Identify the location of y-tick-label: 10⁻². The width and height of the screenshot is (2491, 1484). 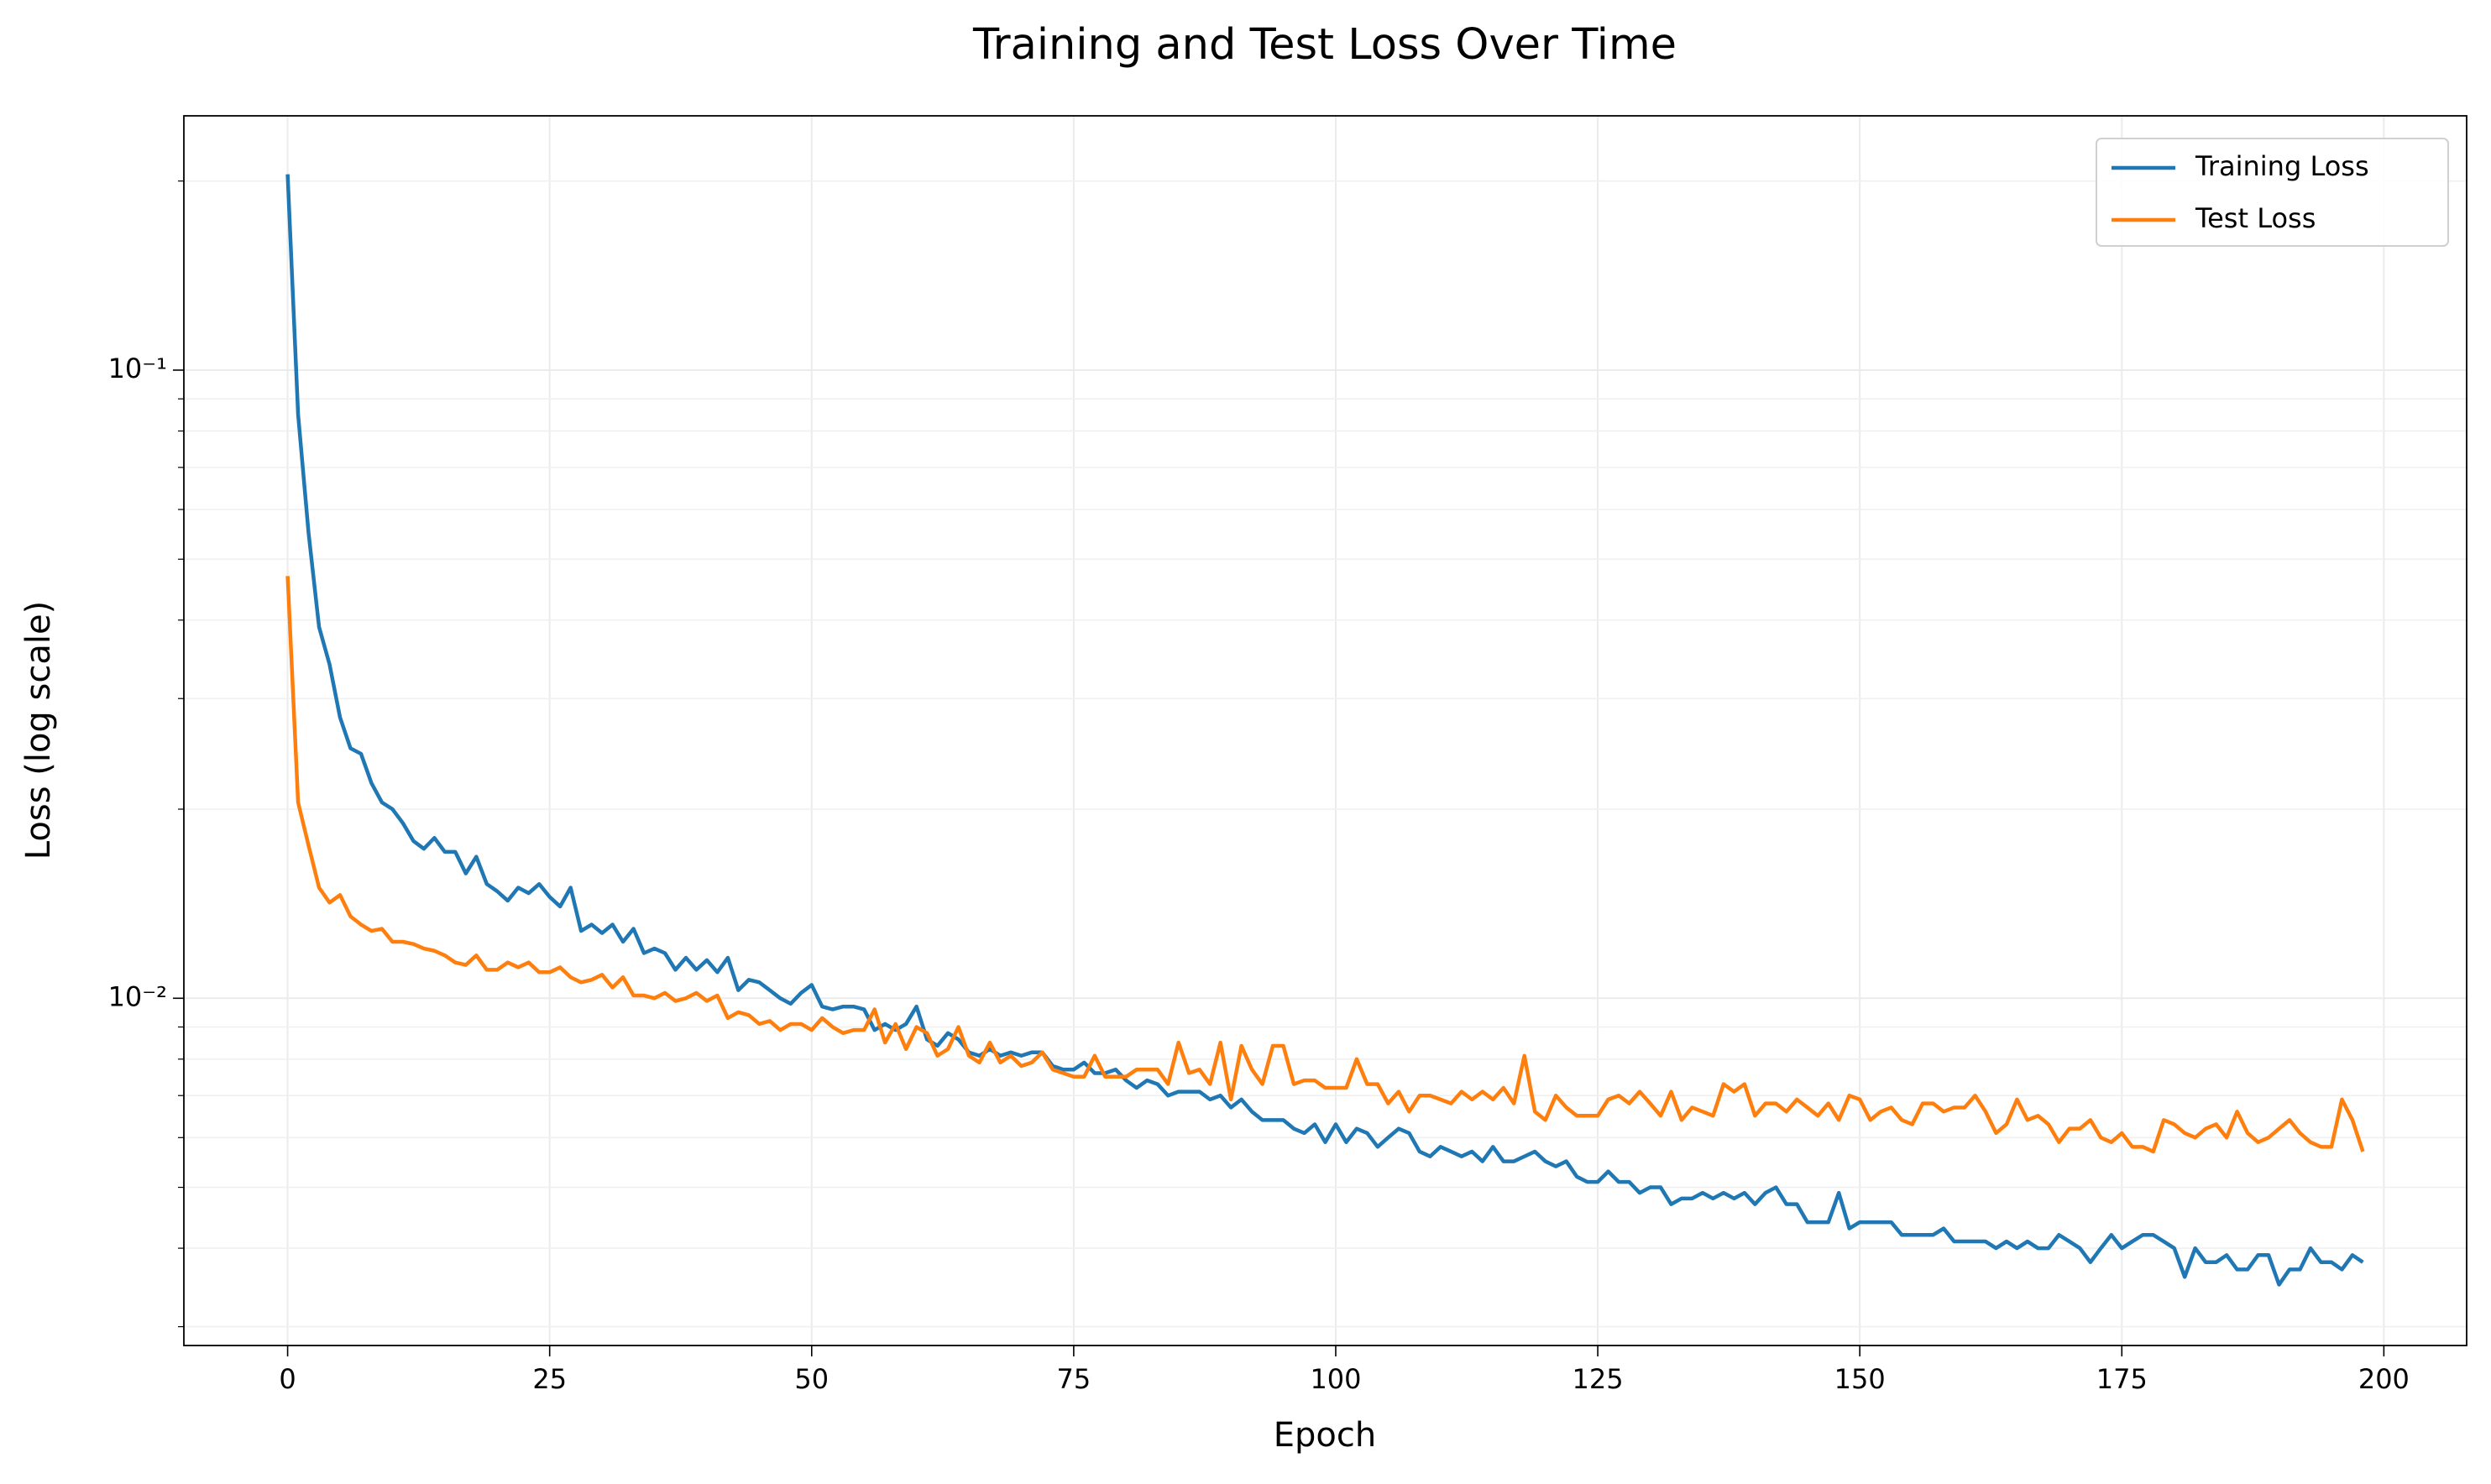
(138, 996).